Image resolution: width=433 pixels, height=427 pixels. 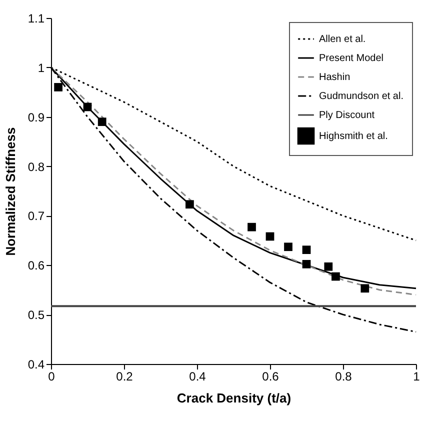 What do you see at coordinates (342, 39) in the screenshot?
I see `legend-label: Allen et al.` at bounding box center [342, 39].